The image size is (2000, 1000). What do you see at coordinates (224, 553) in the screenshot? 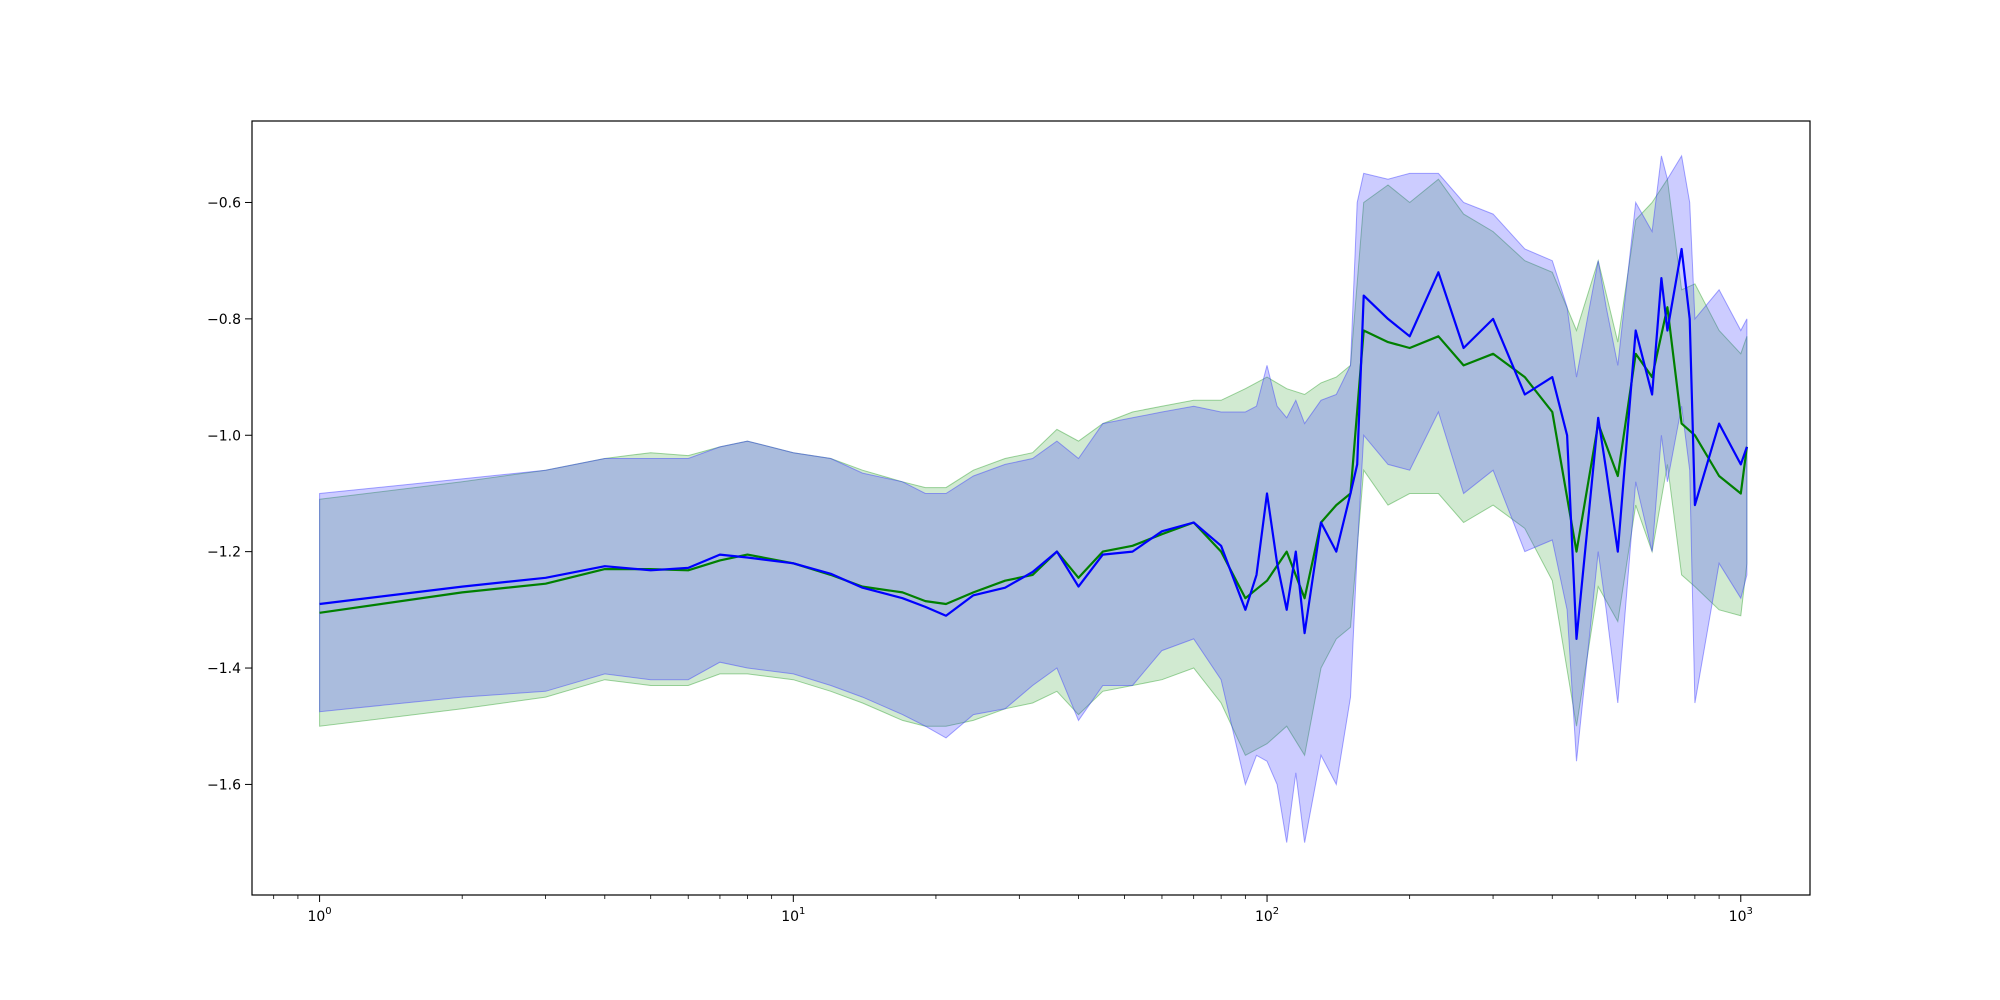
I see `y-tick-label: −1.2` at bounding box center [224, 553].